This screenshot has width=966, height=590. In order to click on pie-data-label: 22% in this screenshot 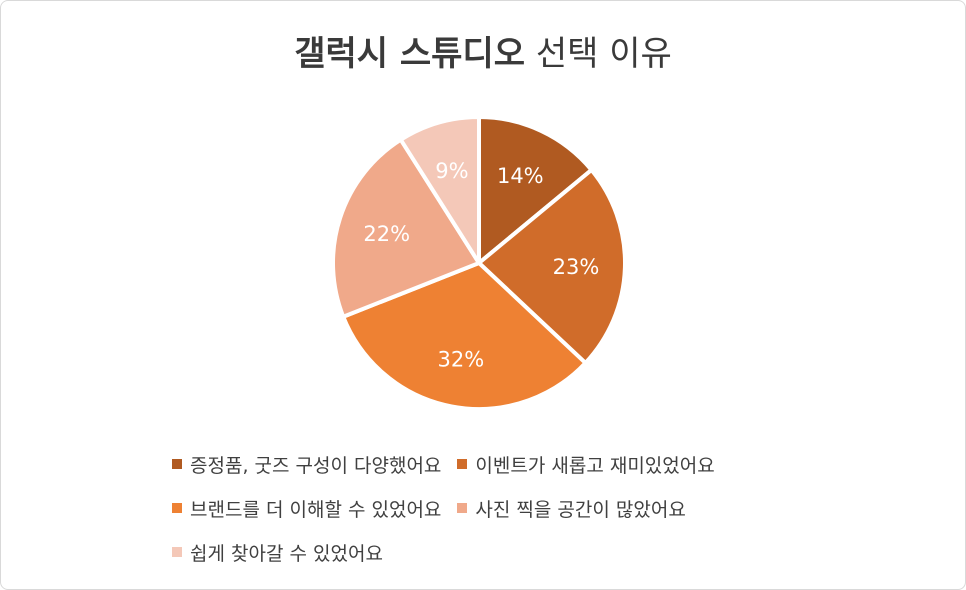, I will do `click(386, 234)`.